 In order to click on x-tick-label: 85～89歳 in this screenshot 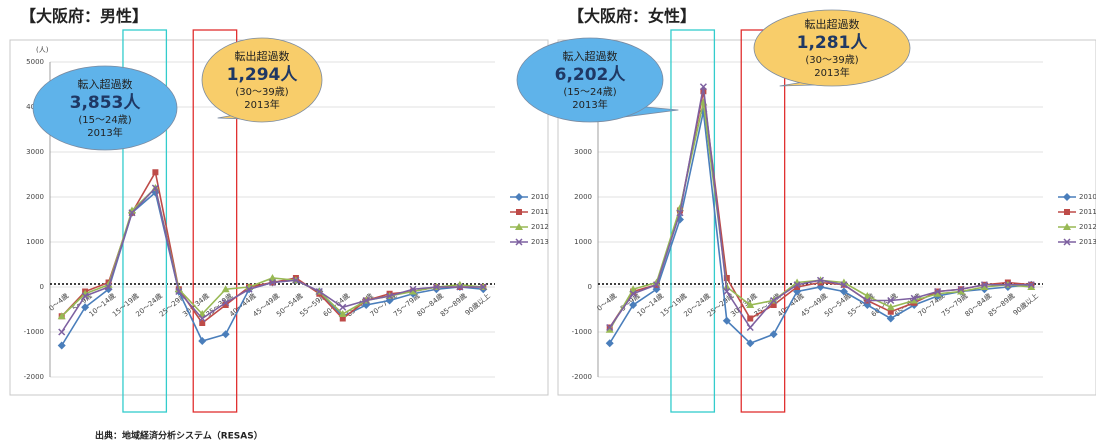, I will do `click(1001, 304)`.